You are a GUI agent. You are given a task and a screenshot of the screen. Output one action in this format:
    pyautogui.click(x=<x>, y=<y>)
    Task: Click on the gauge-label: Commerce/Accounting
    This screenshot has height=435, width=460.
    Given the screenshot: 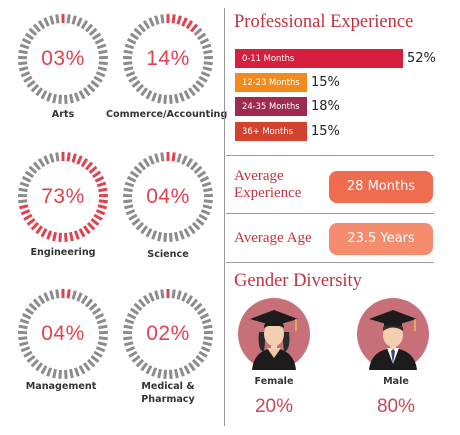 What is the action you would take?
    pyautogui.click(x=167, y=114)
    